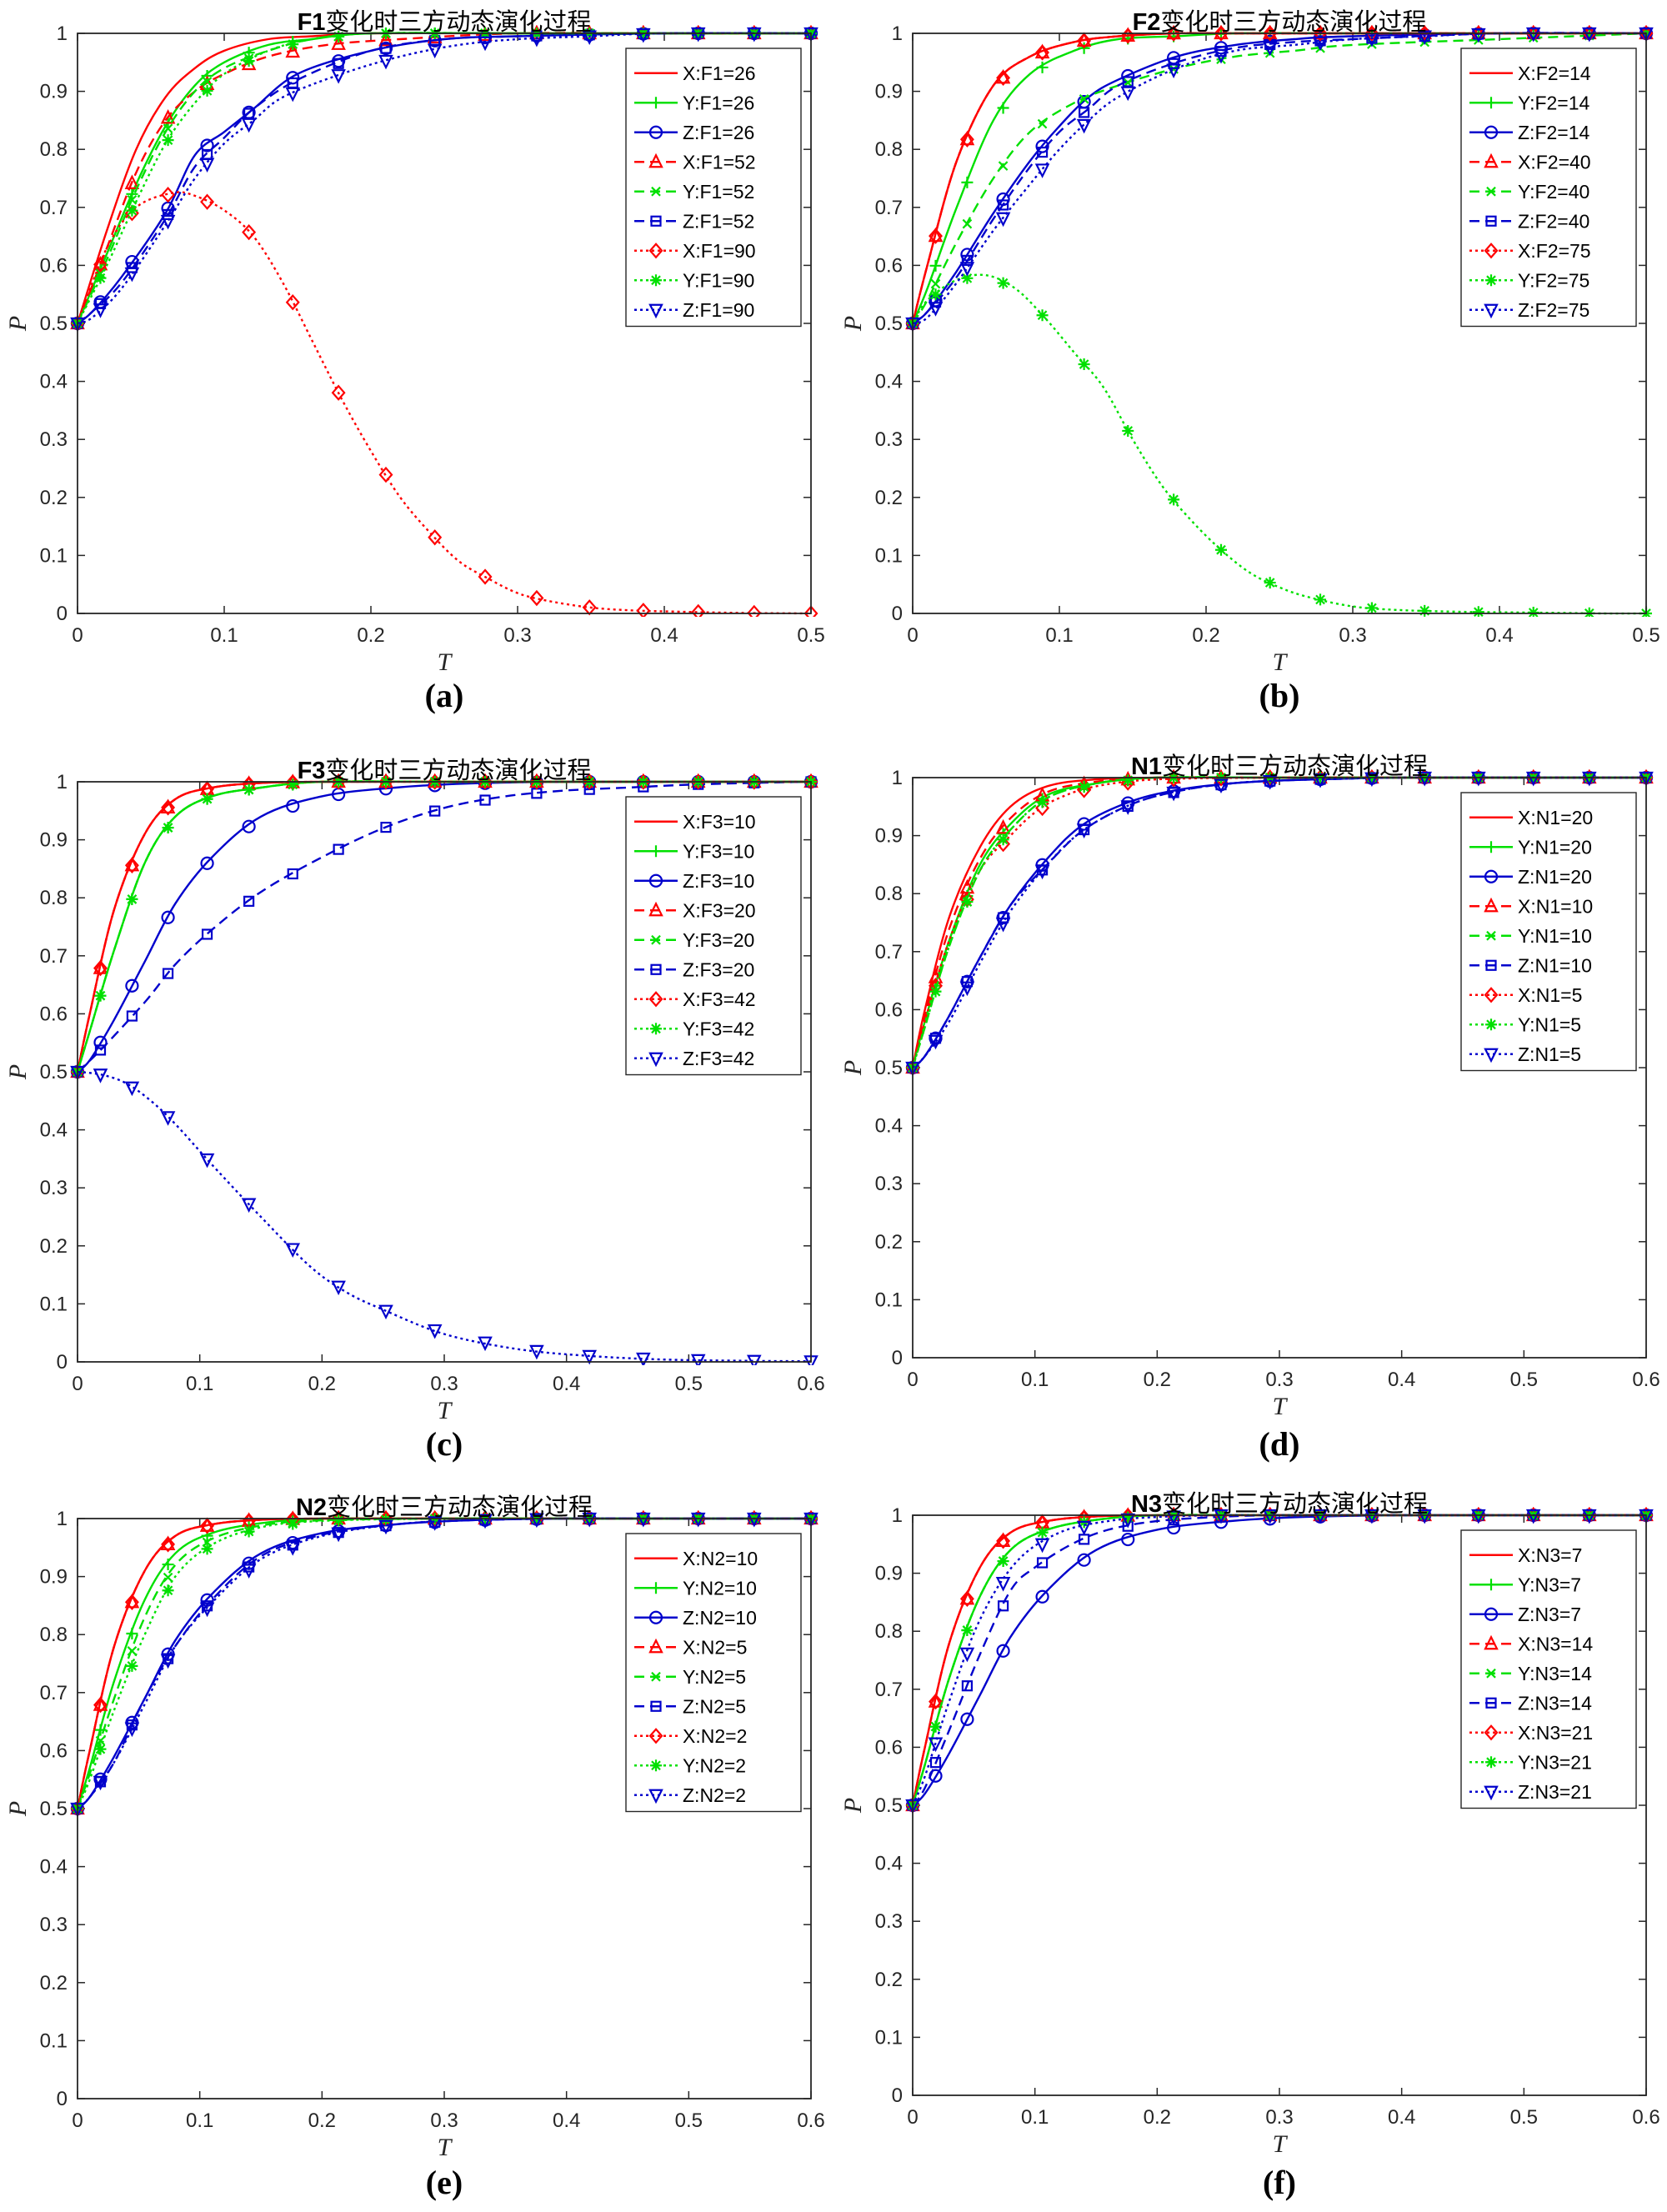 This screenshot has width=1667, height=2212. I want to click on y-tick-label: 0.7, so click(889, 952).